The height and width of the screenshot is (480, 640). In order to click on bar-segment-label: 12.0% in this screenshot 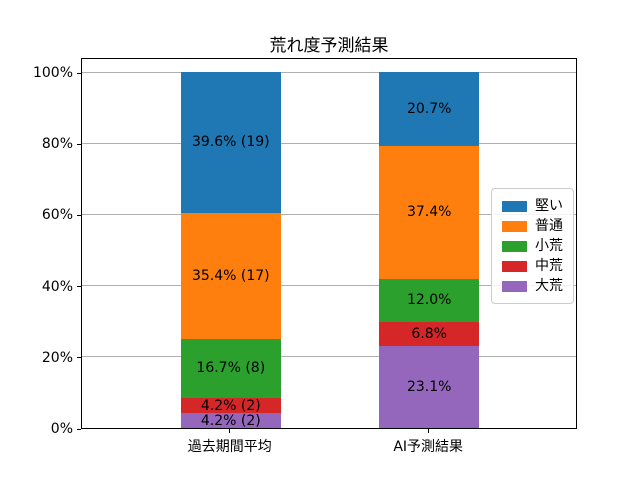, I will do `click(429, 300)`.